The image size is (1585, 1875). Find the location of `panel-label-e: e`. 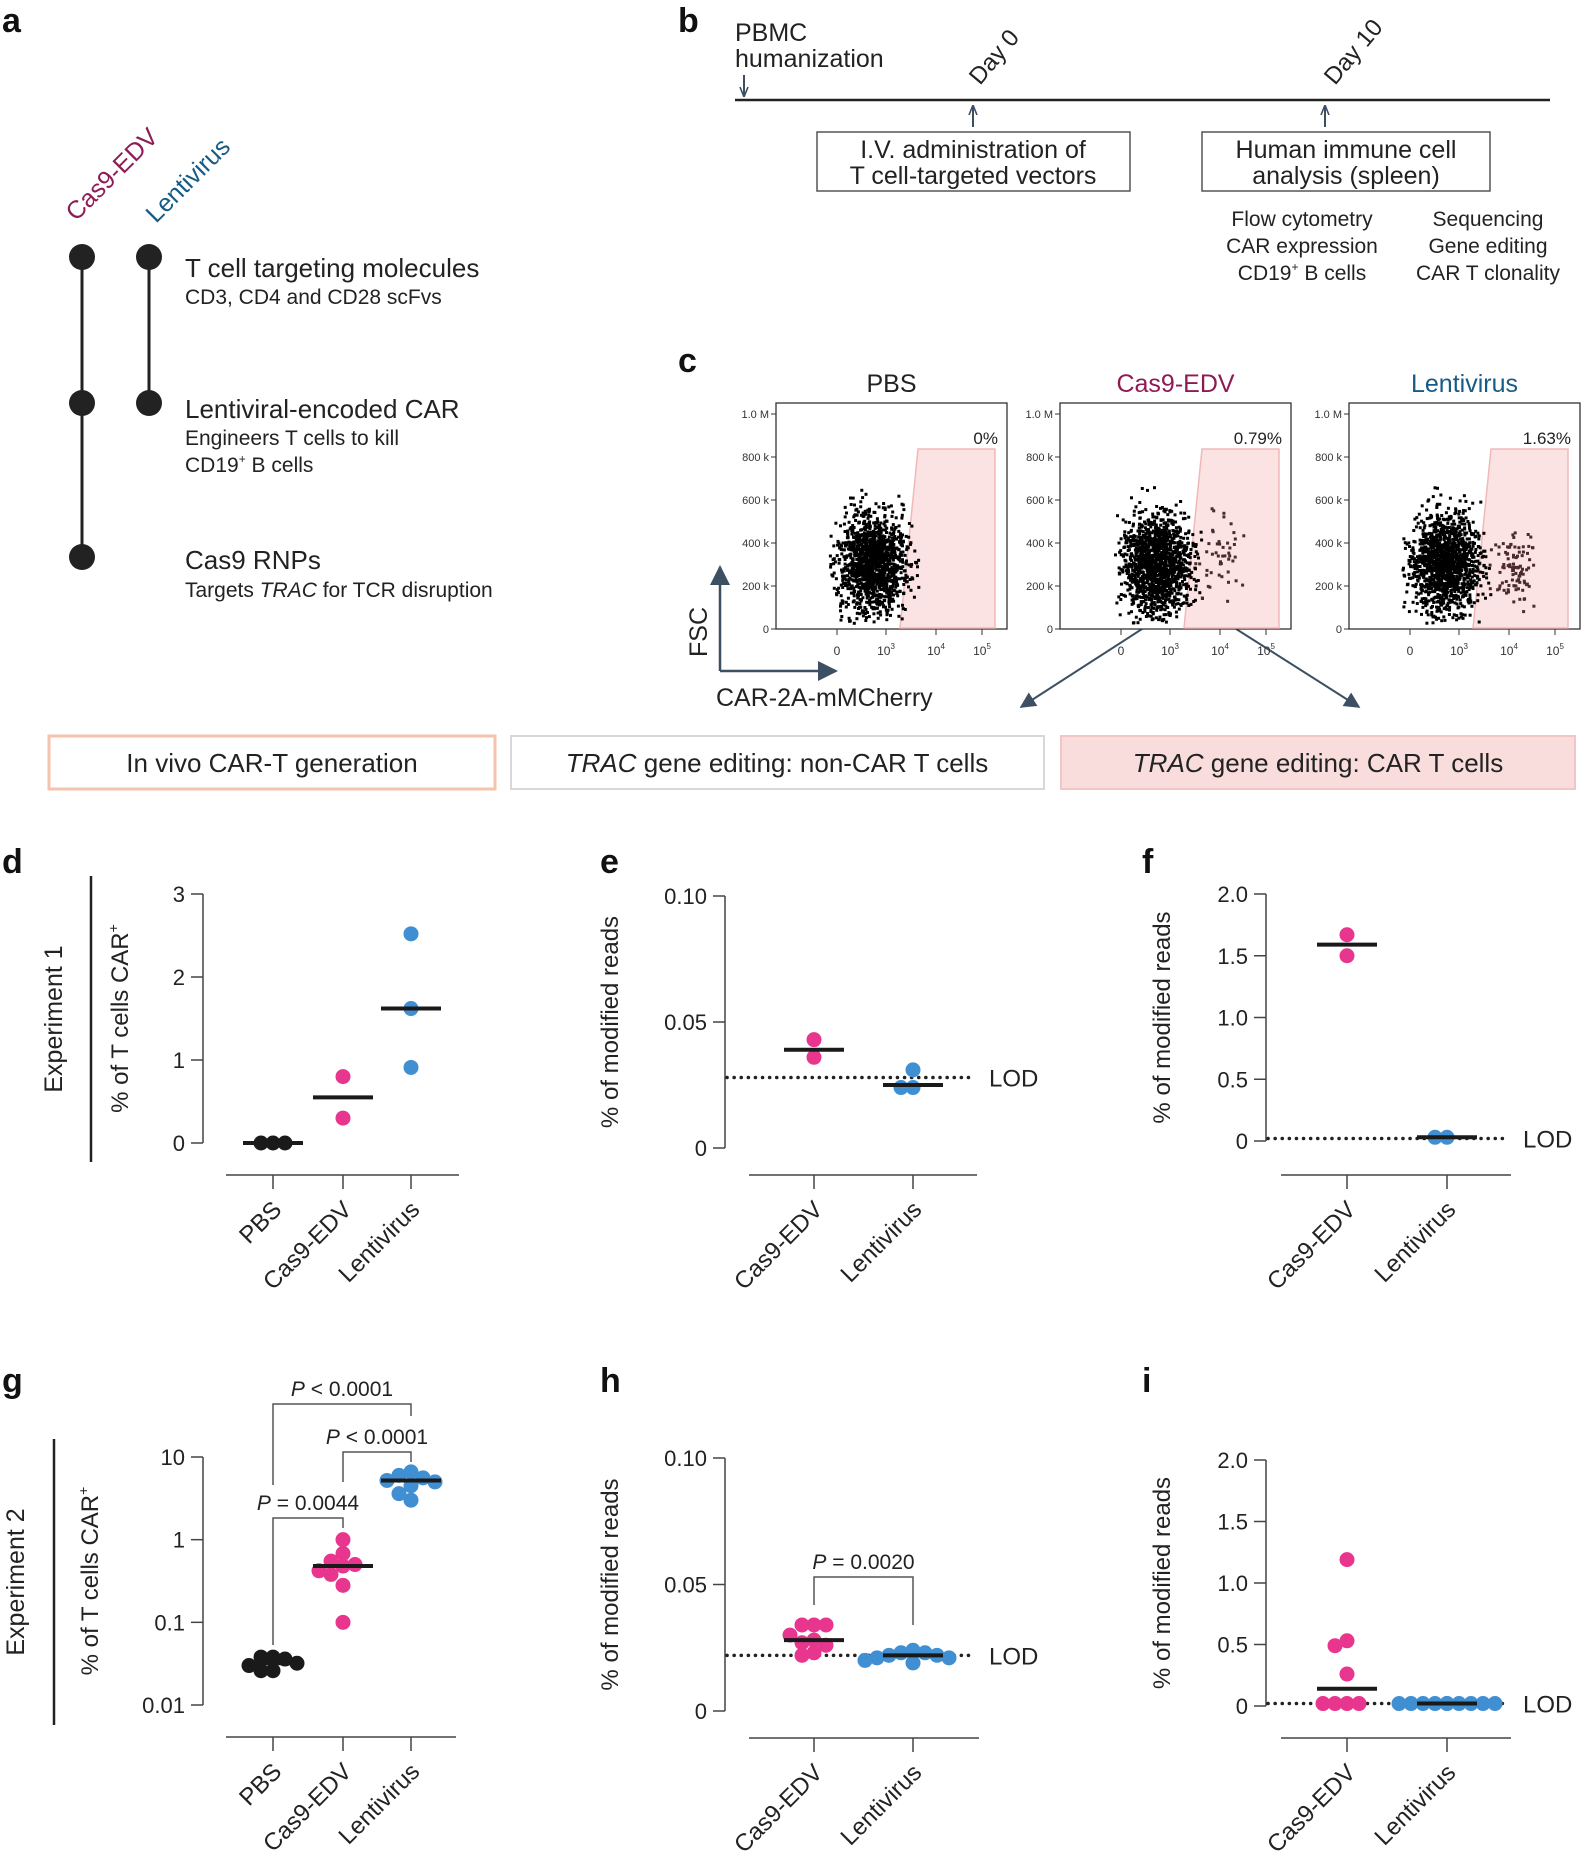

panel-label-e: e is located at coordinates (609, 862).